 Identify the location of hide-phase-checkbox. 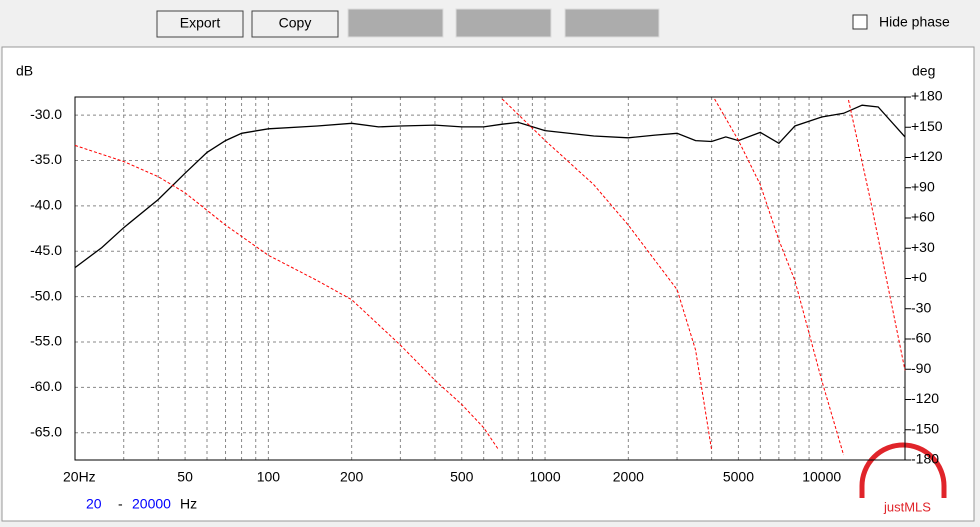
(860, 22).